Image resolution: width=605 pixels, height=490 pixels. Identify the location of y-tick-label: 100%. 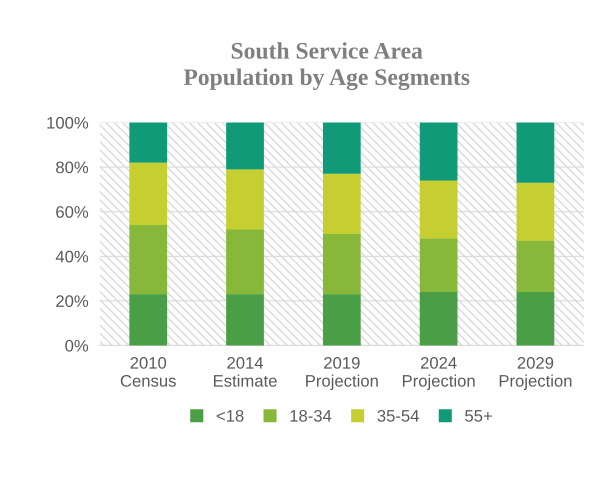
(67, 122).